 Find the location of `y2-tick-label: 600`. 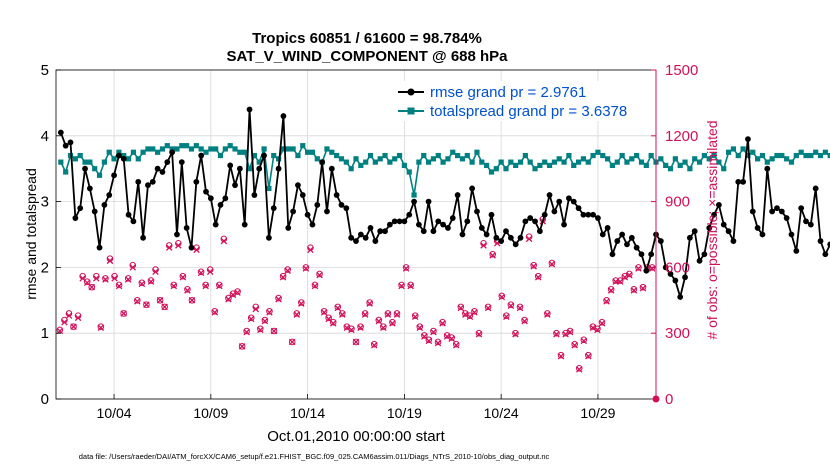

y2-tick-label: 600 is located at coordinates (677, 267).